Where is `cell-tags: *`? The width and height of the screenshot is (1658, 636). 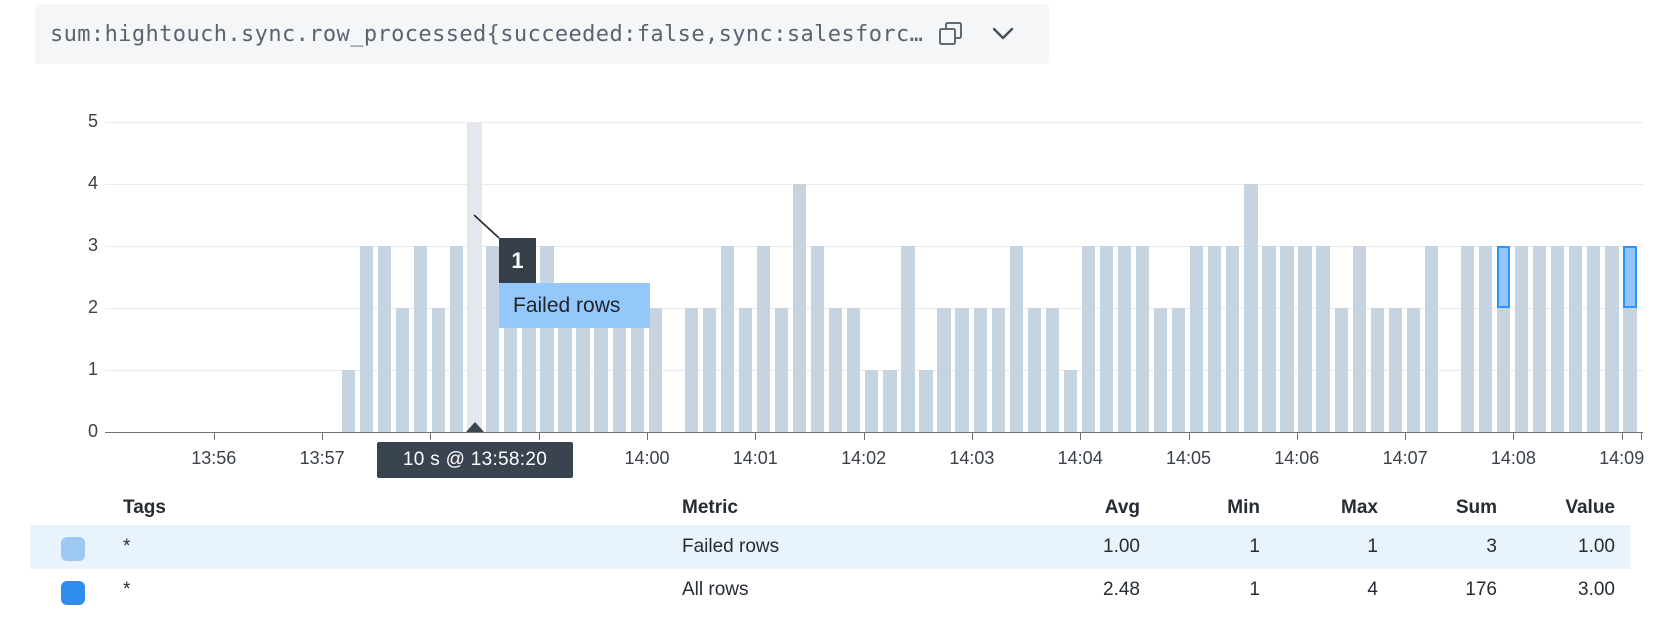
cell-tags: * is located at coordinates (127, 546).